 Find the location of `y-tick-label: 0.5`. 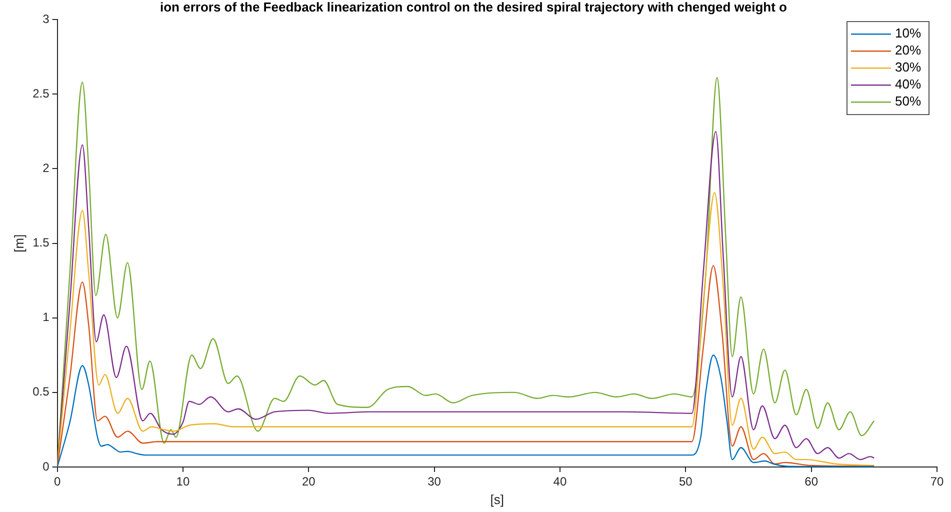

y-tick-label: 0.5 is located at coordinates (41, 391).